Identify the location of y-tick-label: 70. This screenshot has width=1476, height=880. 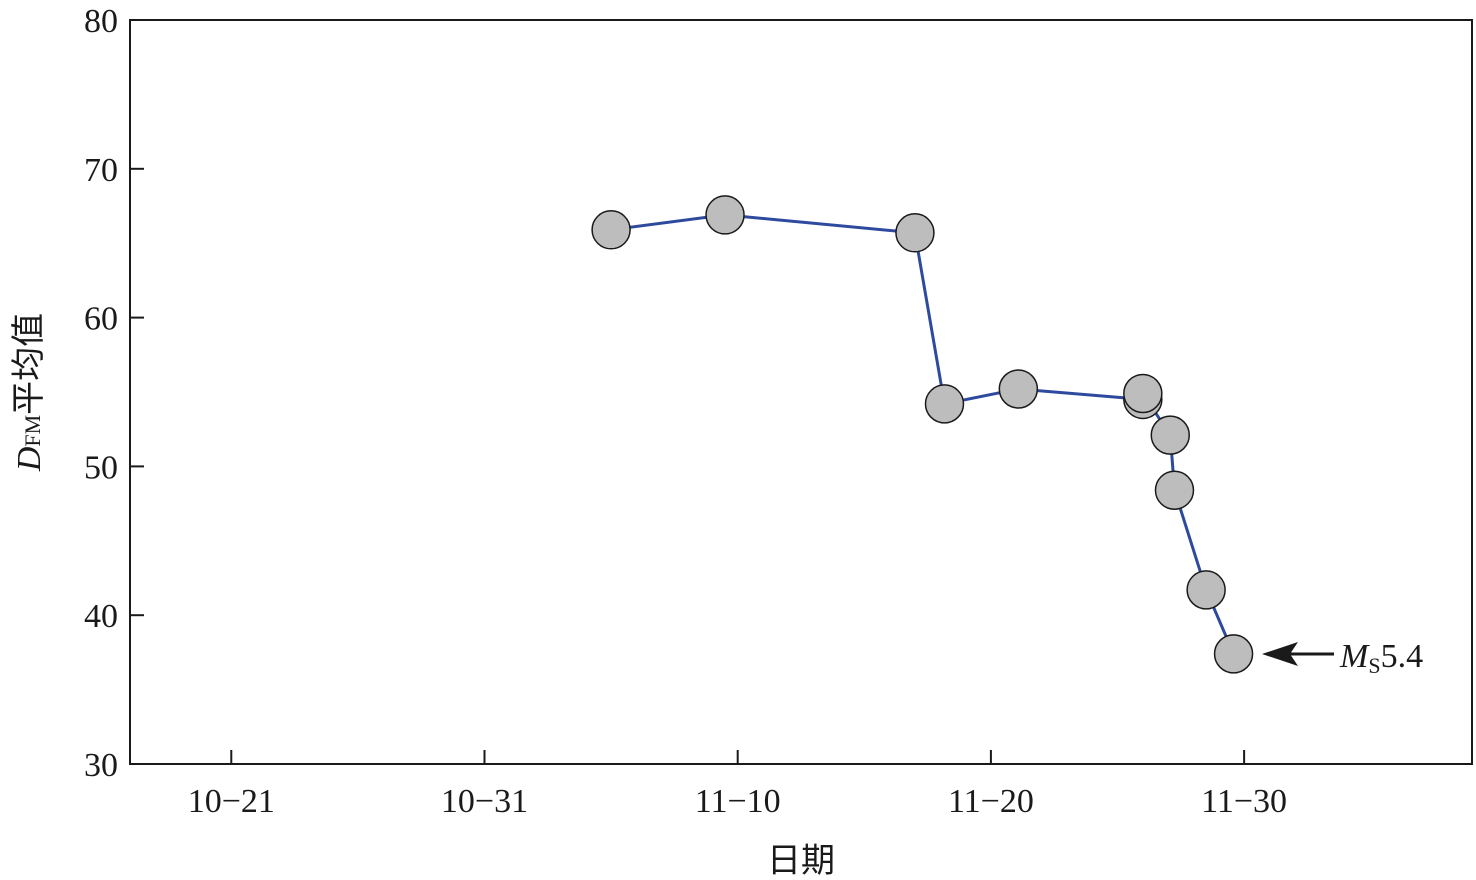
(101, 170).